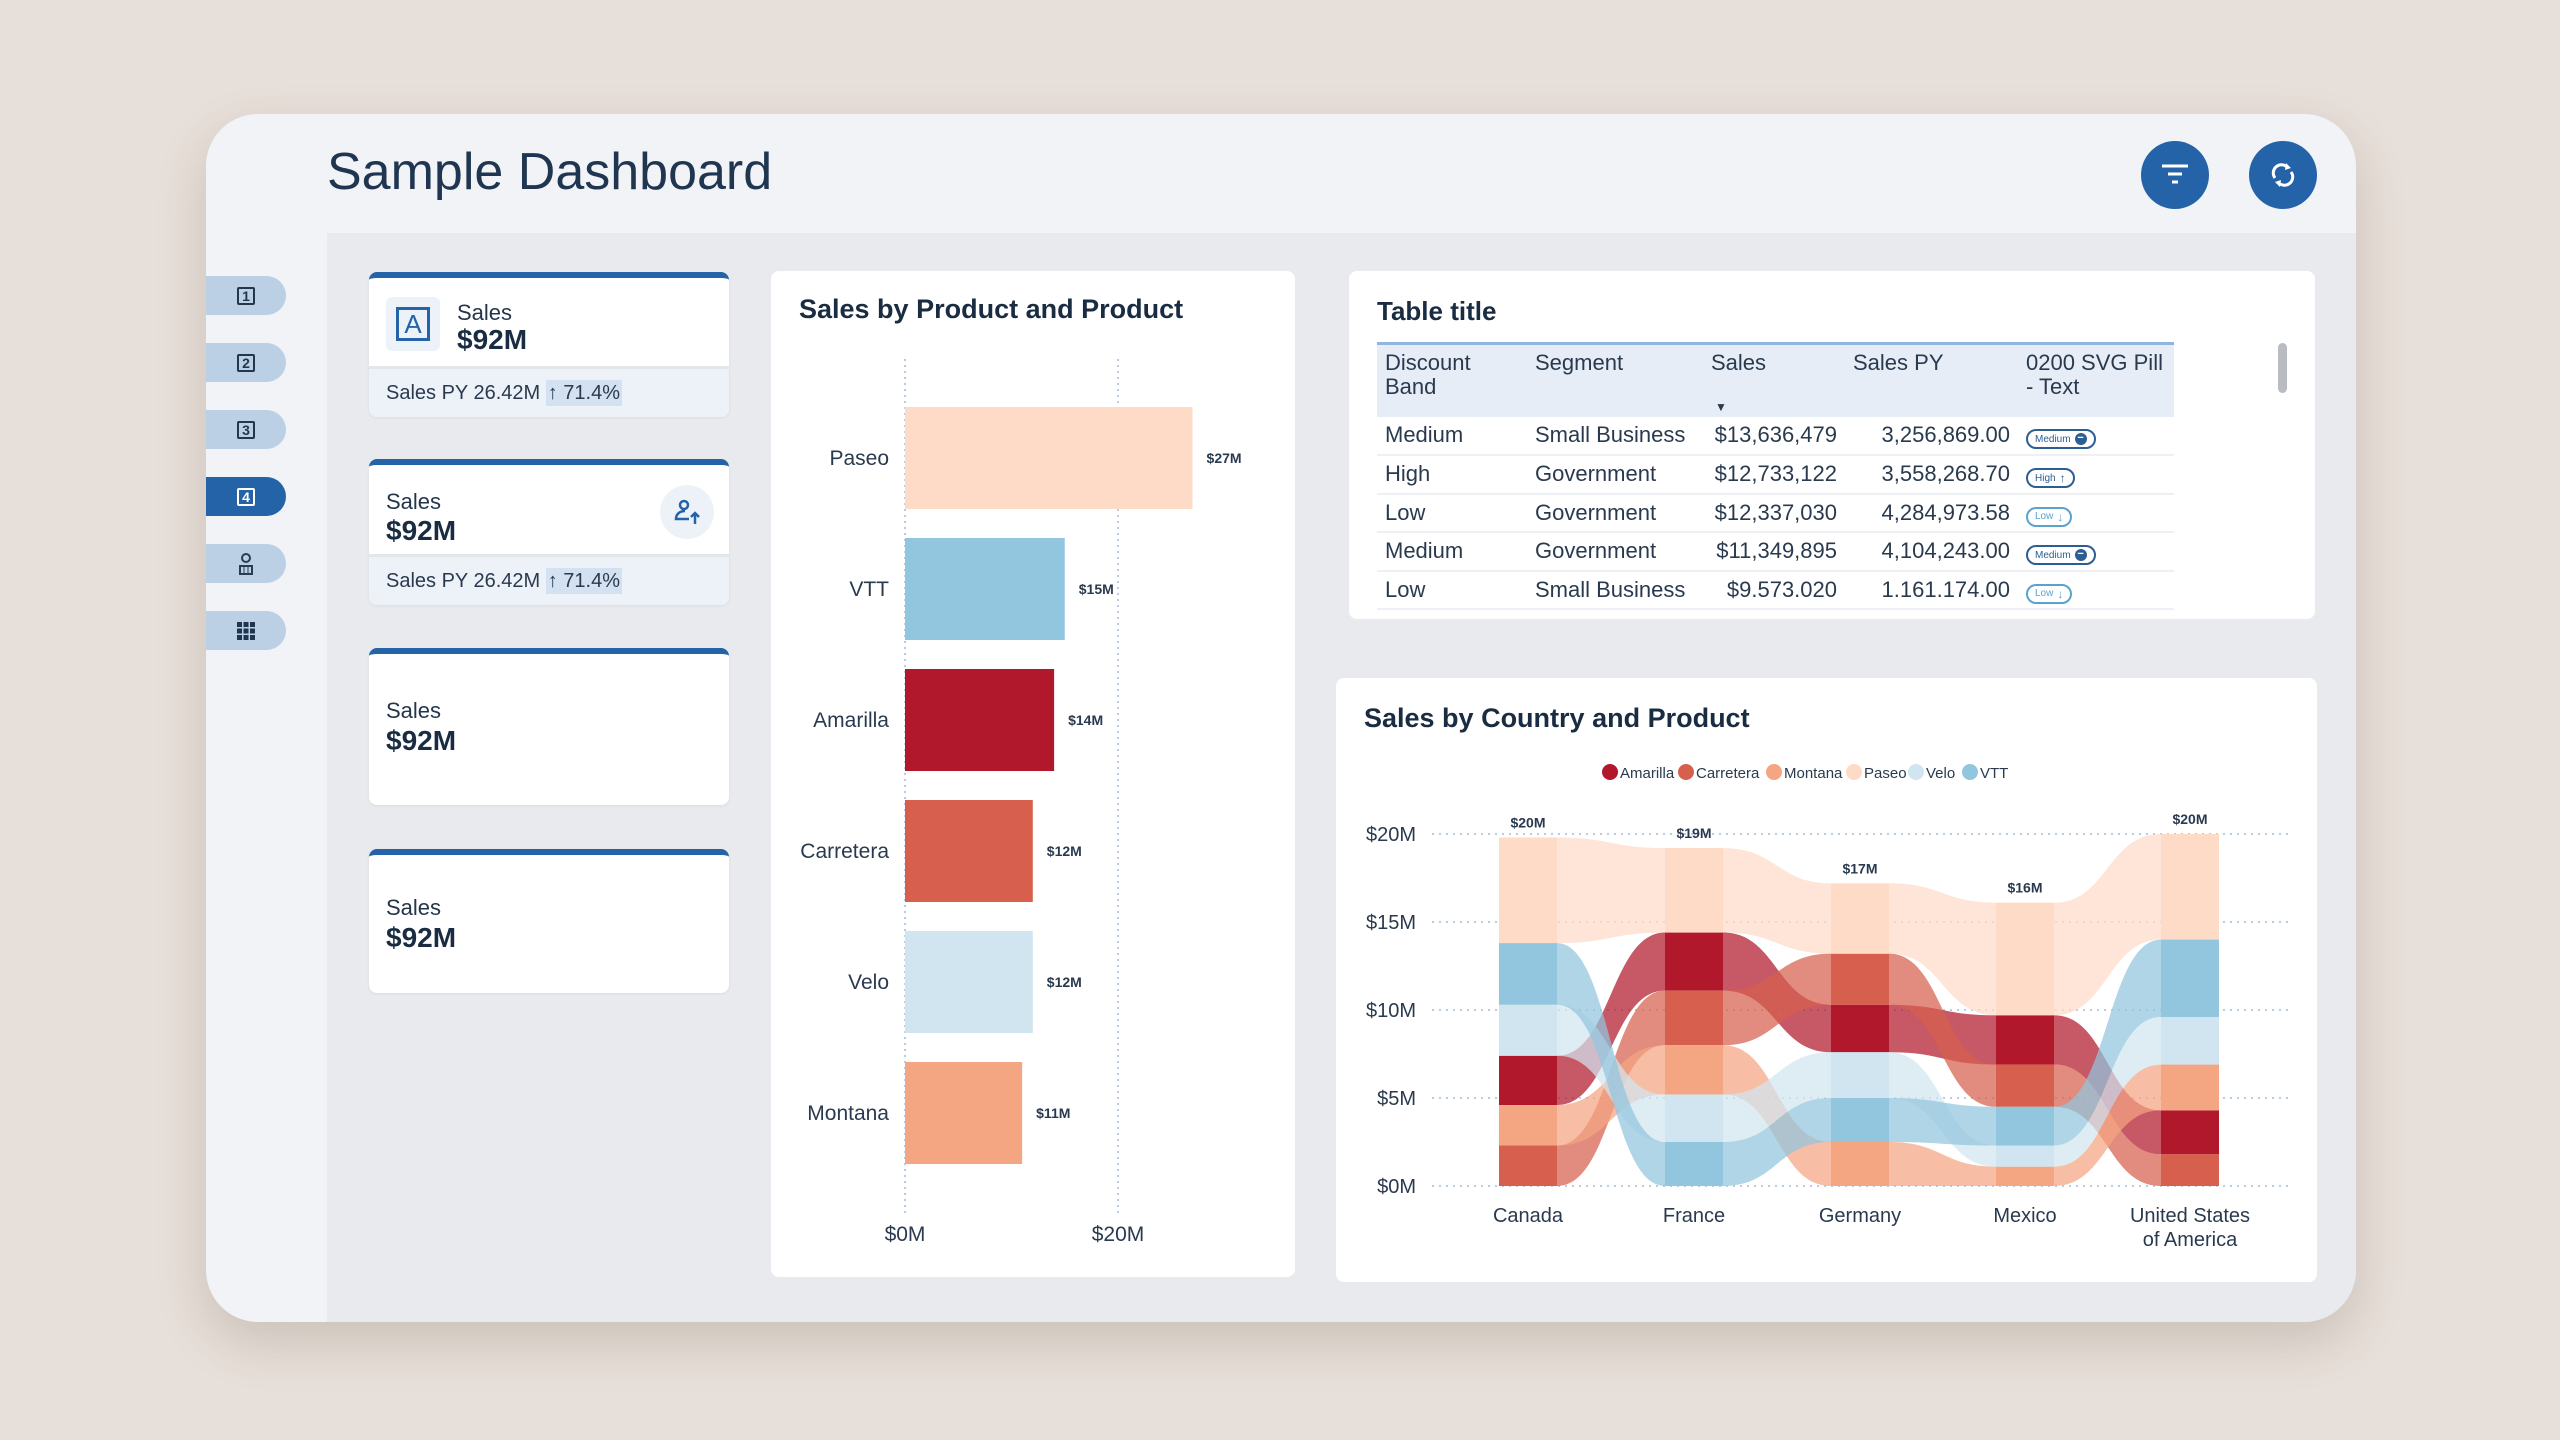 This screenshot has width=2560, height=1440. I want to click on bar-chart-title: Sales by Product and Product, so click(991, 309).